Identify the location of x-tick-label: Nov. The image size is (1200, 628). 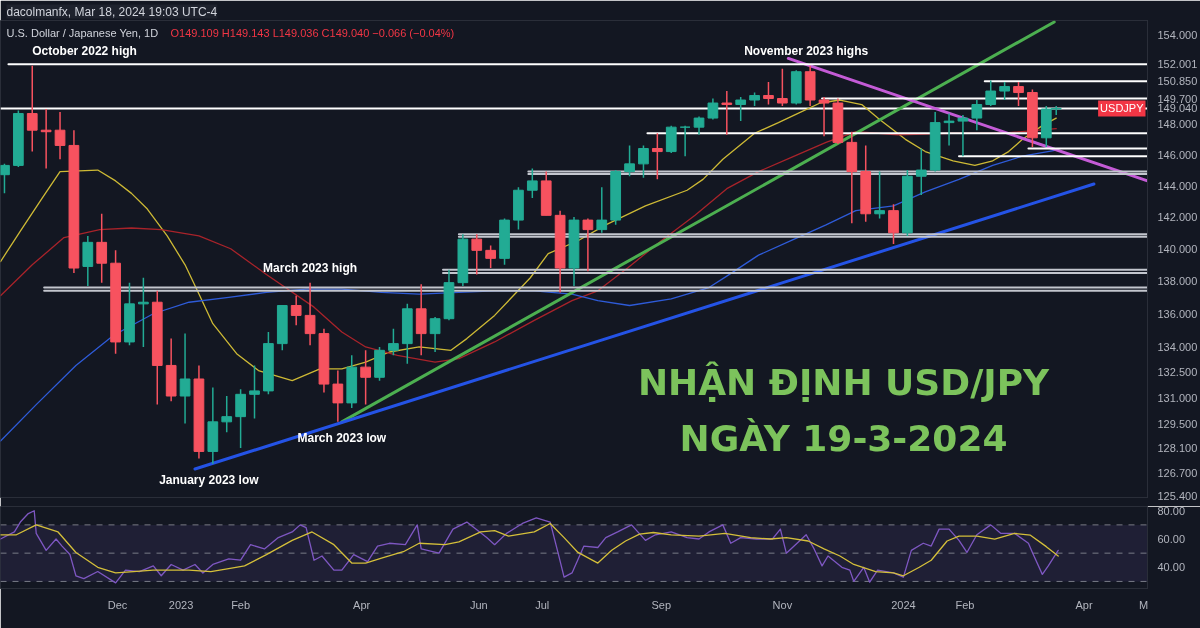
(782, 604).